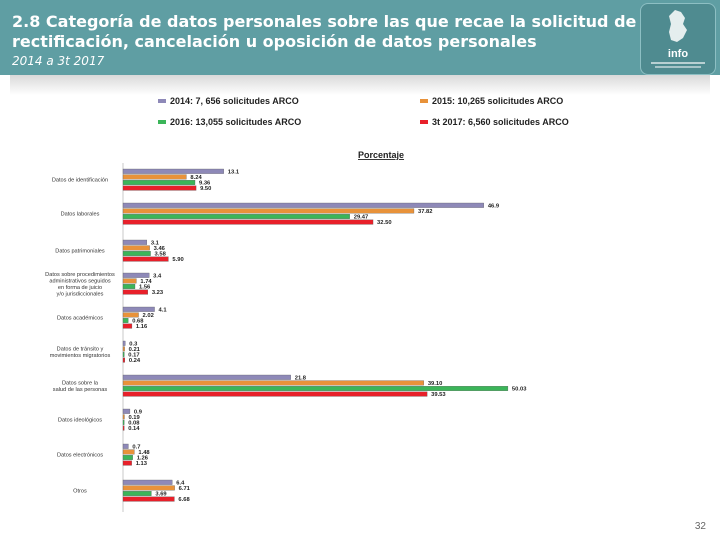 The width and height of the screenshot is (720, 540). Describe the element at coordinates (494, 206) in the screenshot. I see `data-label: 46.9` at that location.